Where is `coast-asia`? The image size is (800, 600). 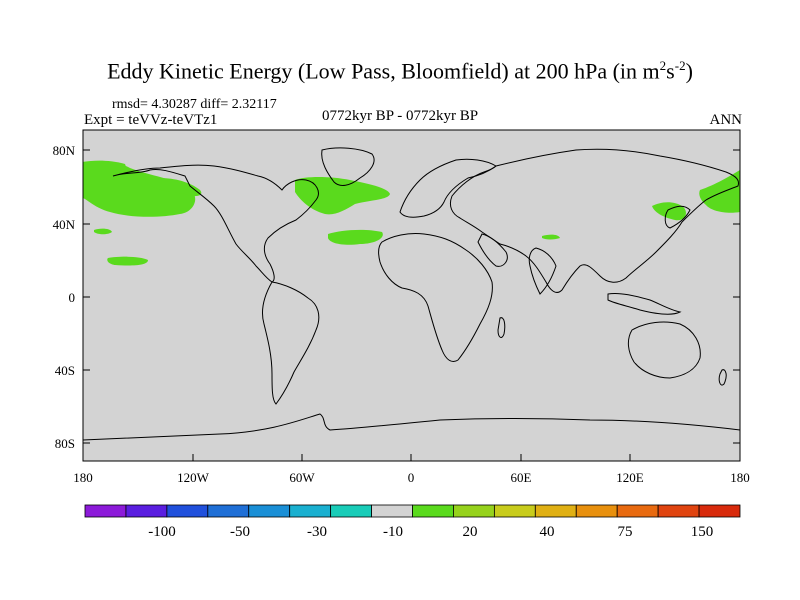
coast-asia is located at coordinates (594, 220).